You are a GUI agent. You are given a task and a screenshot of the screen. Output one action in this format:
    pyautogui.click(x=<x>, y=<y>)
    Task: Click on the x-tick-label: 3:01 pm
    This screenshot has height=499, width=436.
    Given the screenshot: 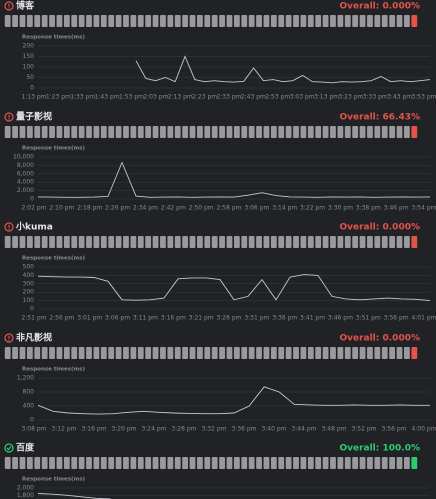 What is the action you would take?
    pyautogui.click(x=89, y=318)
    